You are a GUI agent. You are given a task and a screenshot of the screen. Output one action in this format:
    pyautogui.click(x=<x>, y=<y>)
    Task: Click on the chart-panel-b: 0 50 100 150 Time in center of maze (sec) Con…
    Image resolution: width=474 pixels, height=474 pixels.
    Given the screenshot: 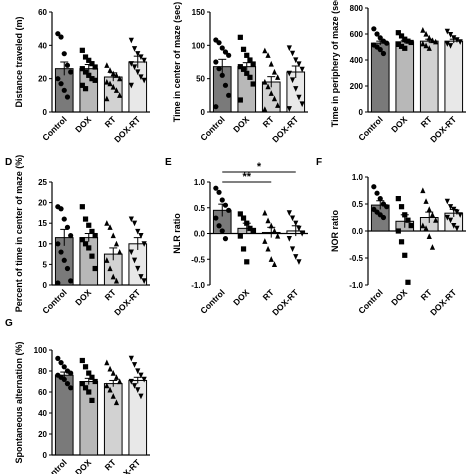 What is the action you would take?
    pyautogui.click(x=240, y=73)
    